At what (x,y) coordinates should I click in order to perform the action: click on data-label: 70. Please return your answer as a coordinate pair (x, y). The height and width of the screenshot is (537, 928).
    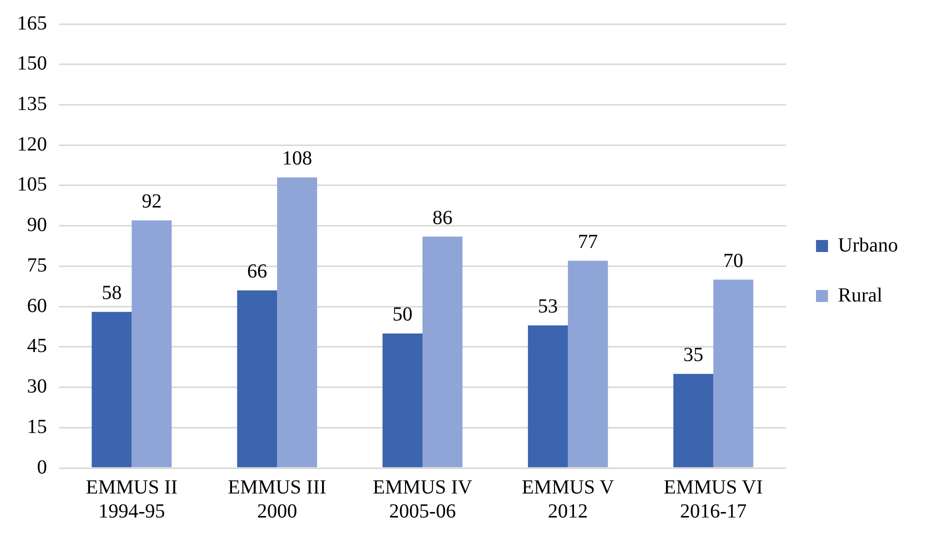
    Looking at the image, I should click on (733, 261).